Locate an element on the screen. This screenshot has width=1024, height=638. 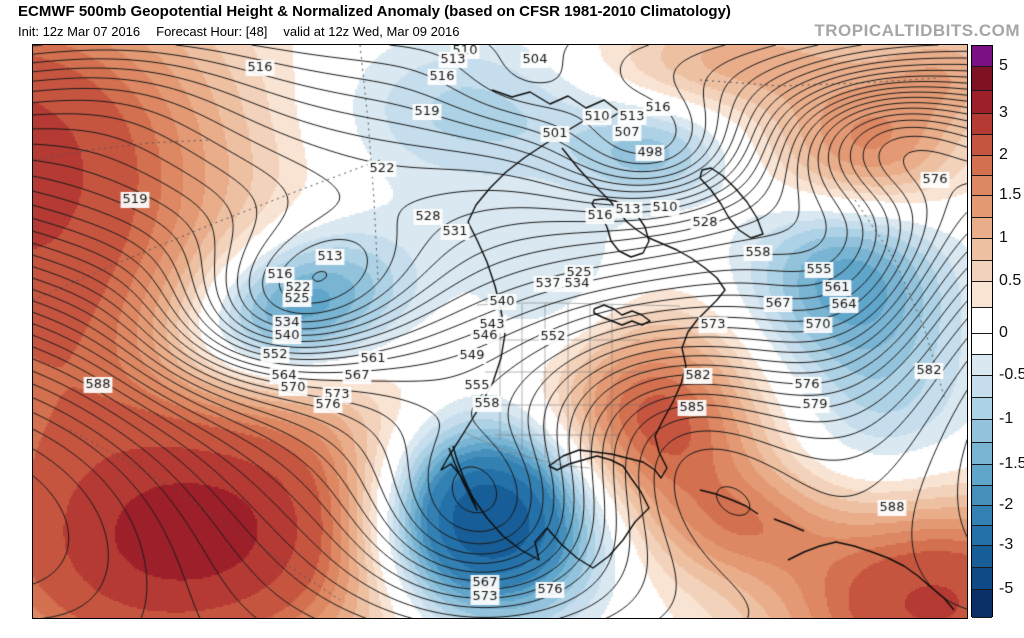
init-time: Init: 12z Mar 07 2016 is located at coordinates (79, 31).